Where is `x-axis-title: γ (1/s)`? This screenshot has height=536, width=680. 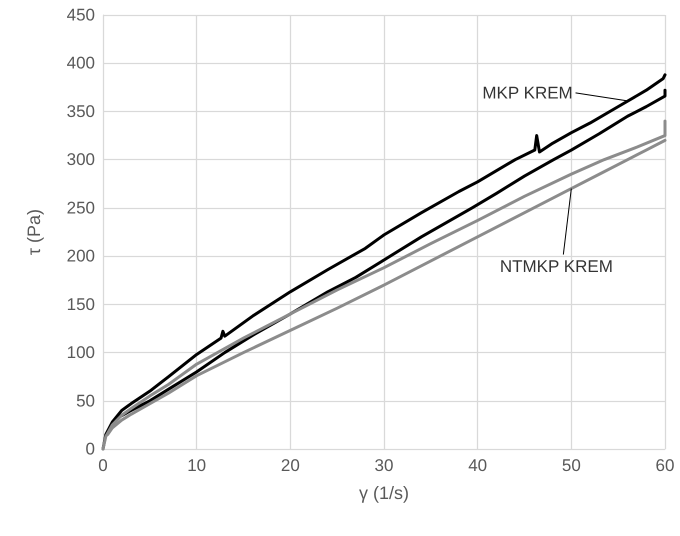 x-axis-title: γ (1/s) is located at coordinates (384, 493).